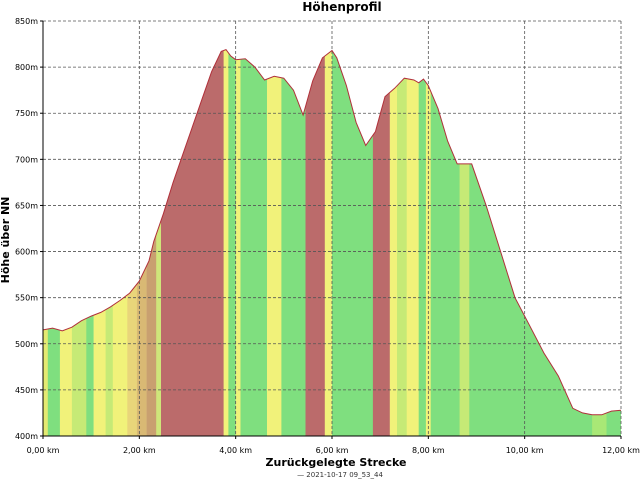  I want to click on x-axis-title: Zurückgelegte Strecke, so click(336, 462).